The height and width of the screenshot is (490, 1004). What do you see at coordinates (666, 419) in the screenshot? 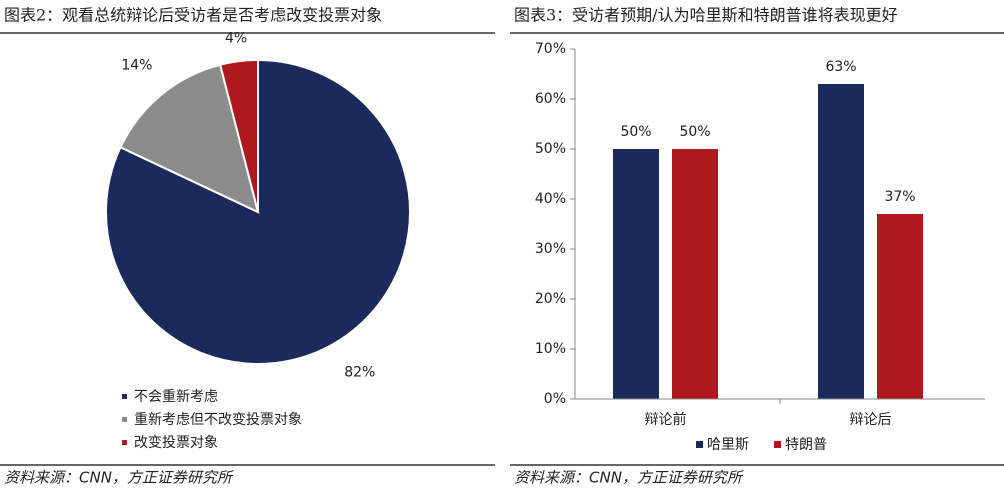
I see `x-tick-label: 辩论前` at bounding box center [666, 419].